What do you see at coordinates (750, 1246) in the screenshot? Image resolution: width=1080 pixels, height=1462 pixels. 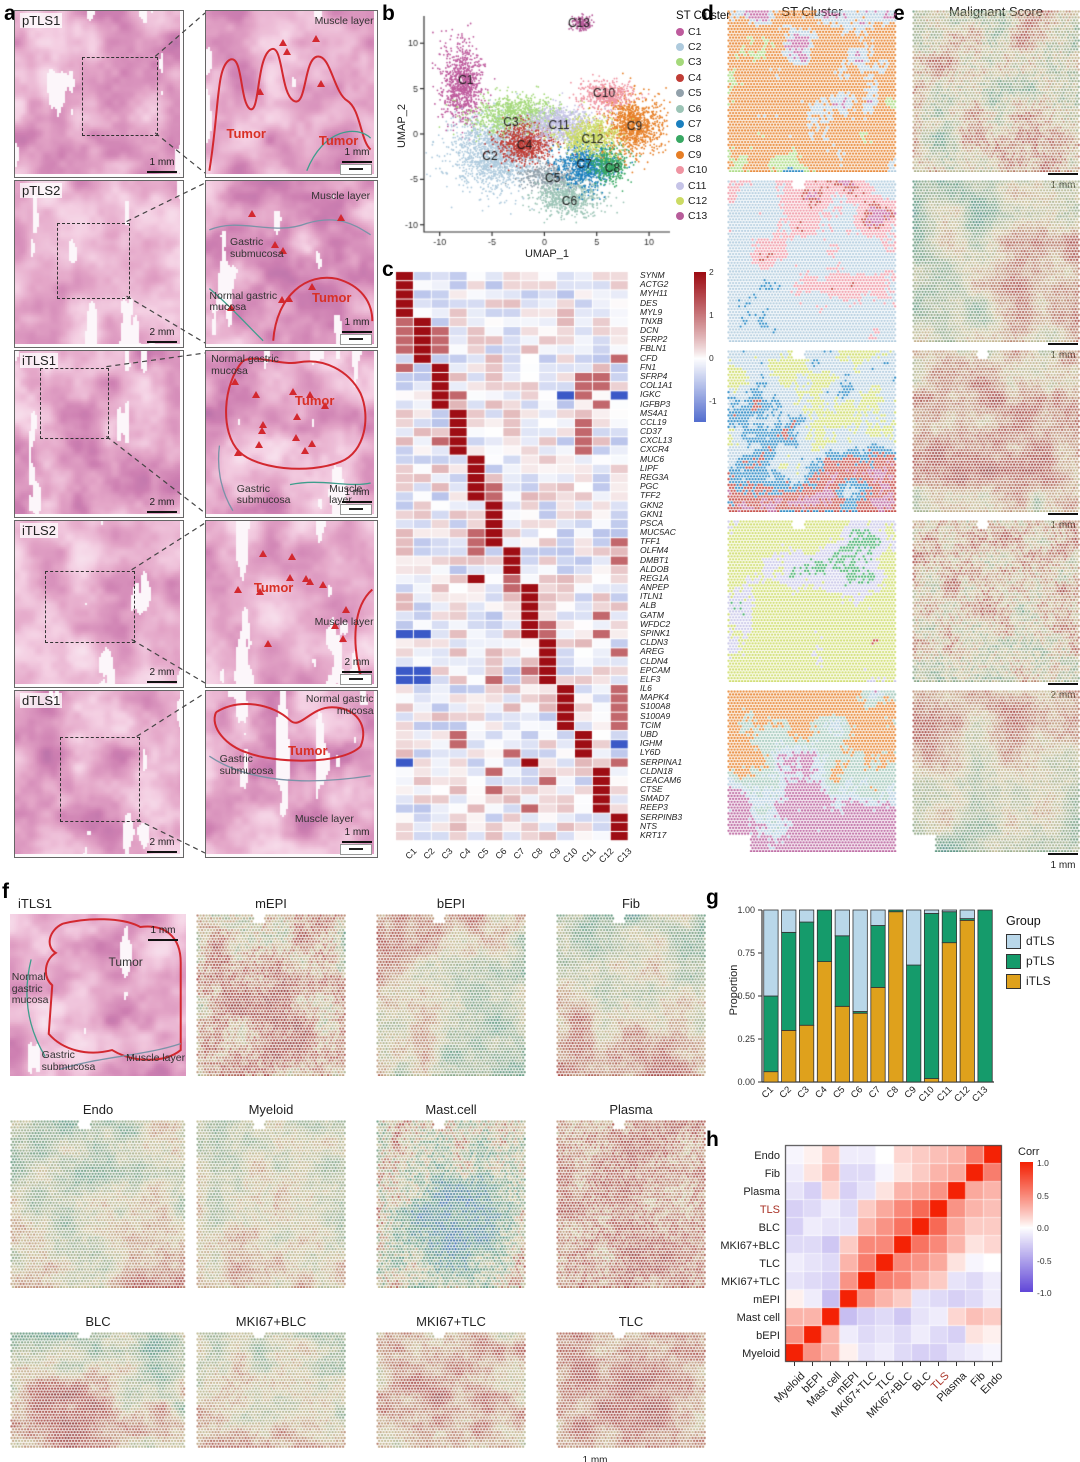 I see `h-row-label-MKI67+BLC: MKI67+BLC` at bounding box center [750, 1246].